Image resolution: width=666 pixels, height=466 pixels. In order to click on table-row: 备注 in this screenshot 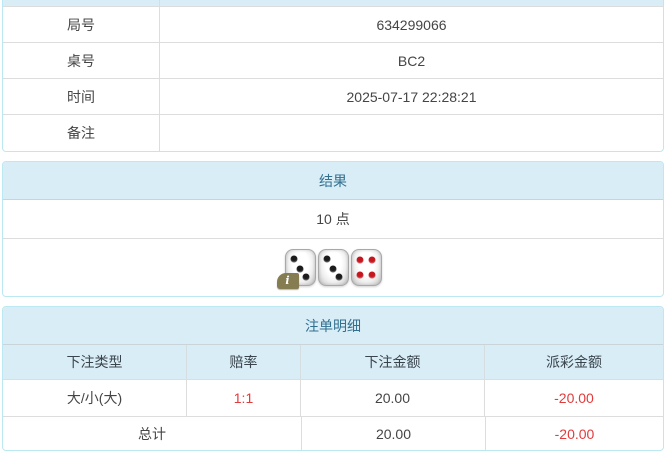, I will do `click(333, 133)`.